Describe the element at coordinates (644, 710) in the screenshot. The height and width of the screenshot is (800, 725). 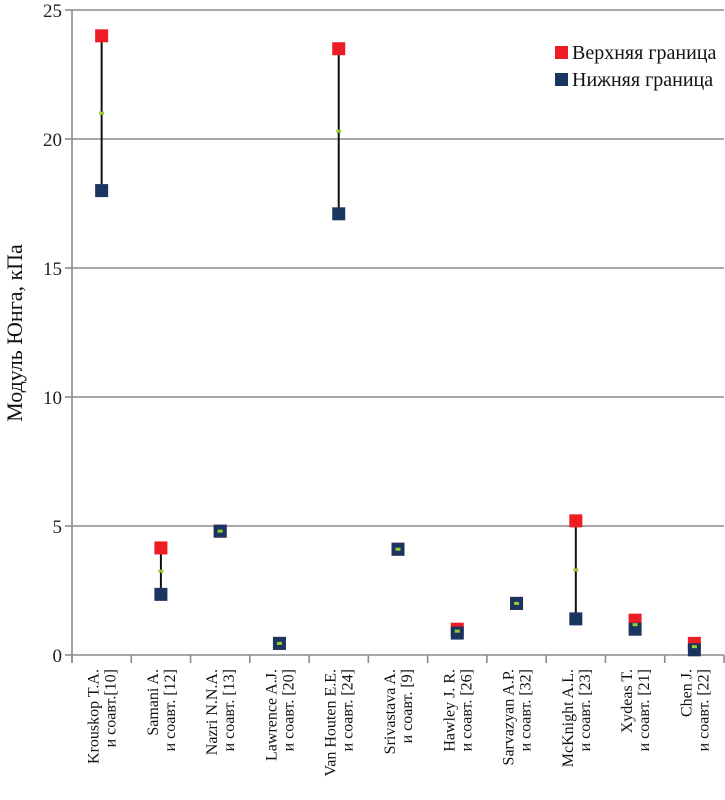
I see `x-category-label-ref: и соавт. [21]` at that location.